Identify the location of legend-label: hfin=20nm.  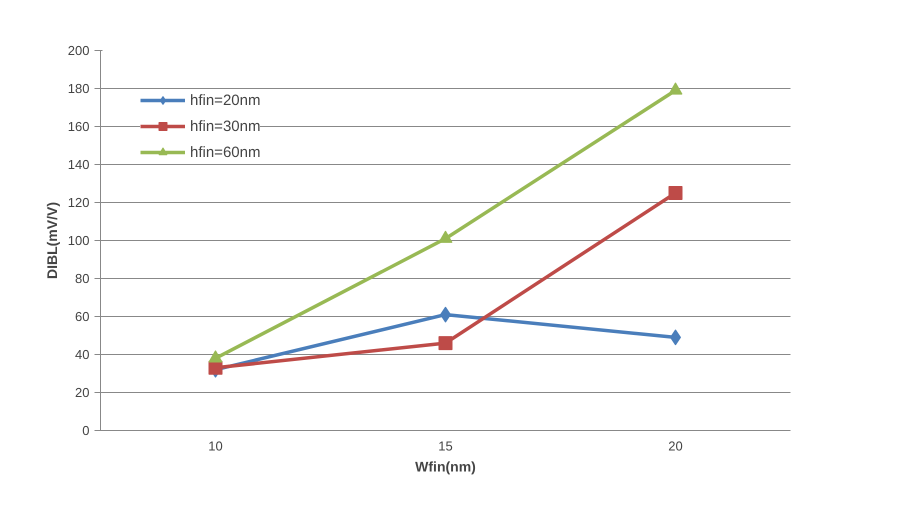
(225, 100).